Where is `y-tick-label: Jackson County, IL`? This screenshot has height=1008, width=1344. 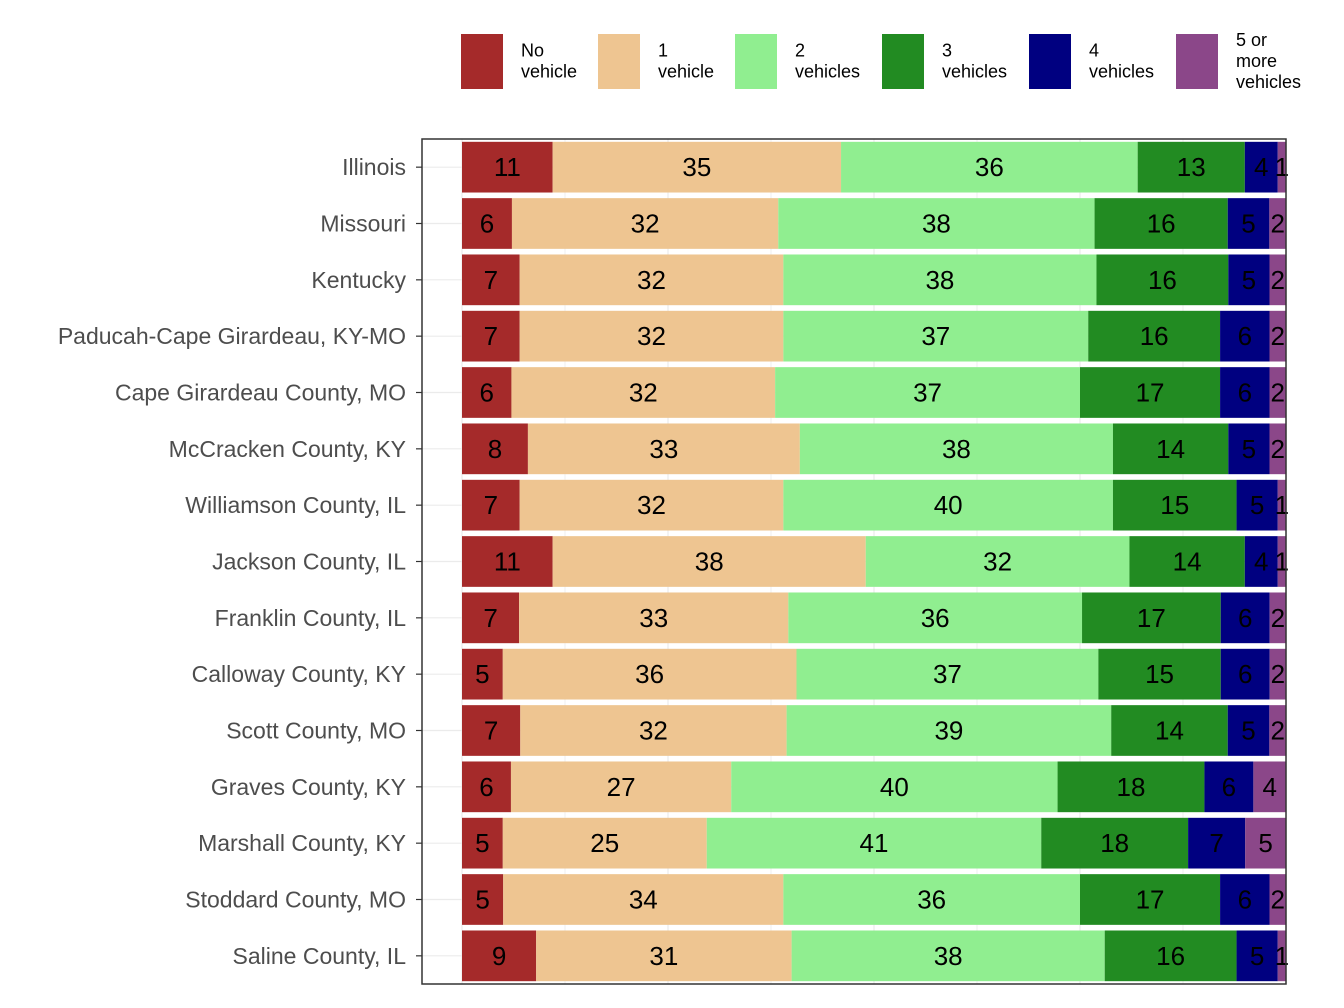
y-tick-label: Jackson County, IL is located at coordinates (309, 562).